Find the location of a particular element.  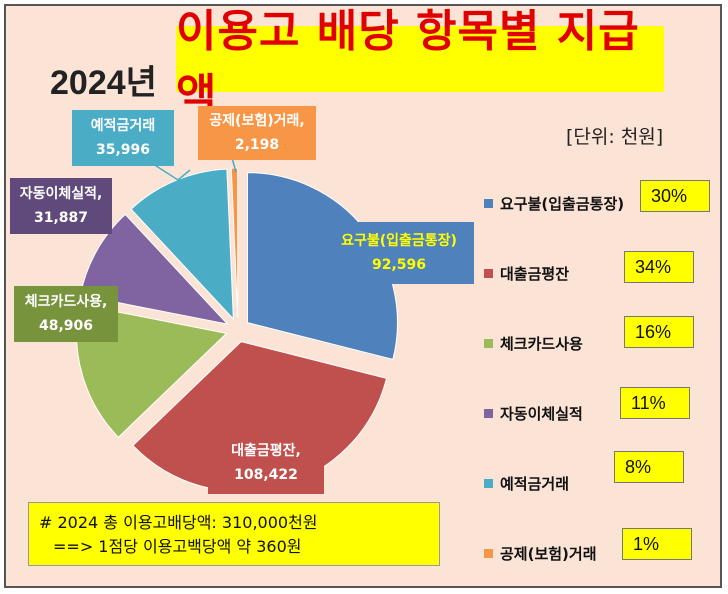

legend-item-check-card: 체크카드사용 is located at coordinates (533, 343).